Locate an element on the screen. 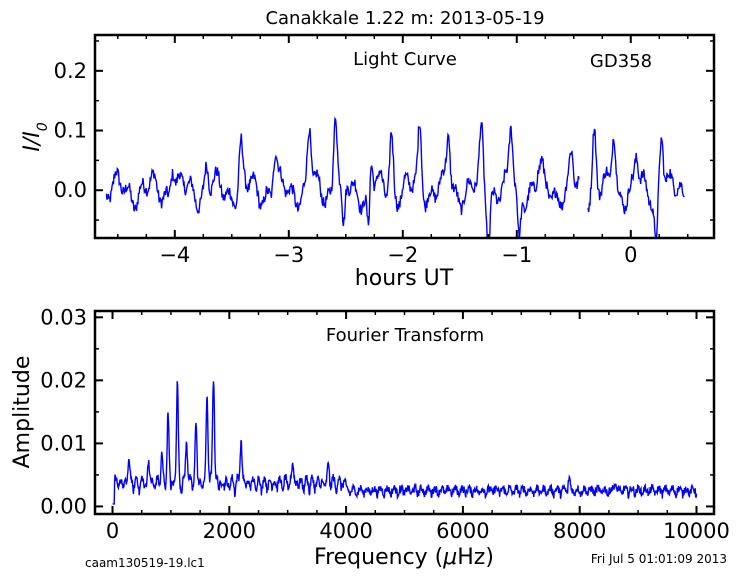  x-tick-label: 6000 is located at coordinates (462, 531).